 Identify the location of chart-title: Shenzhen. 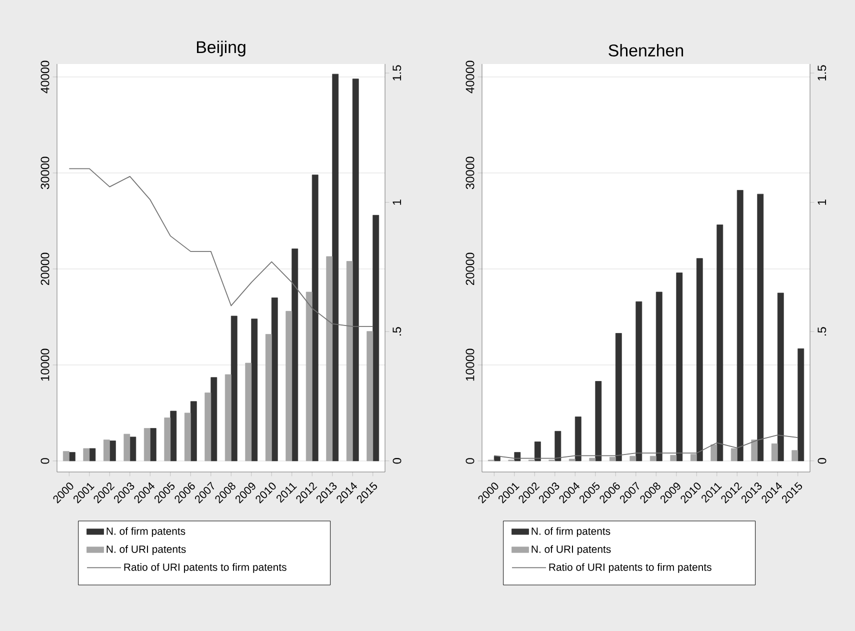
(646, 50).